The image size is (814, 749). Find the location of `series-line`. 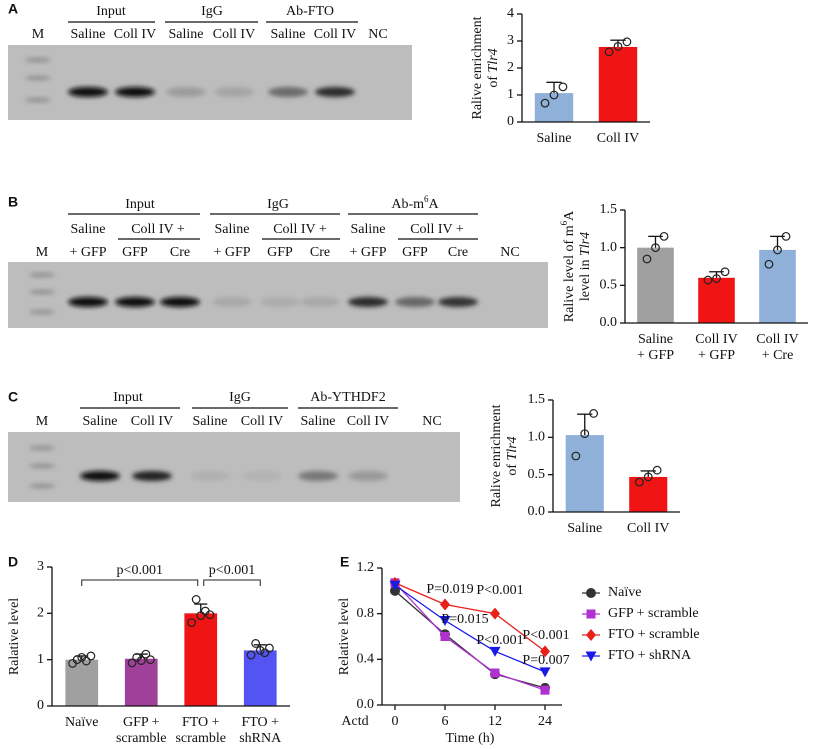

series-line is located at coordinates (470, 617).